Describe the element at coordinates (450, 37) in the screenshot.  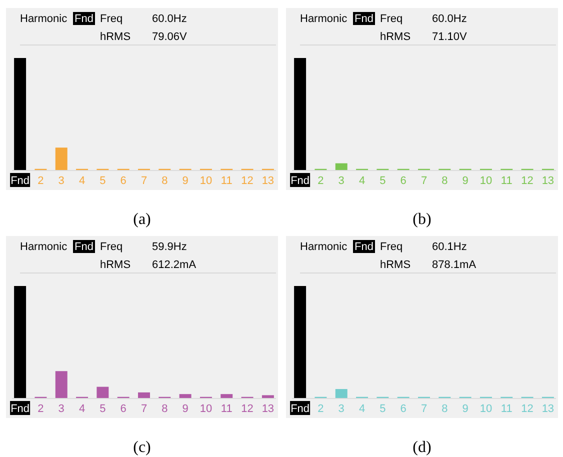
I see `text: 71.10V` at that location.